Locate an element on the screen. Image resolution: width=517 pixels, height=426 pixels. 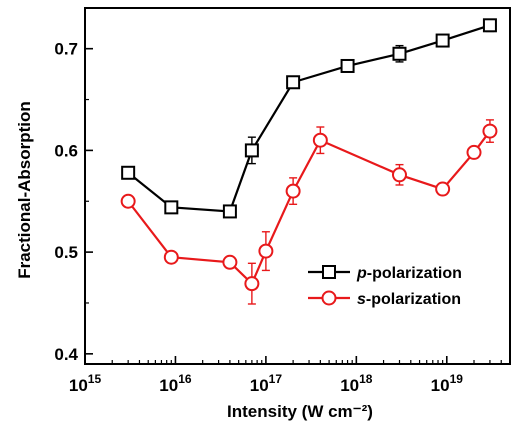
legend-item-p-polarization: p-polarization is located at coordinates (385, 273).